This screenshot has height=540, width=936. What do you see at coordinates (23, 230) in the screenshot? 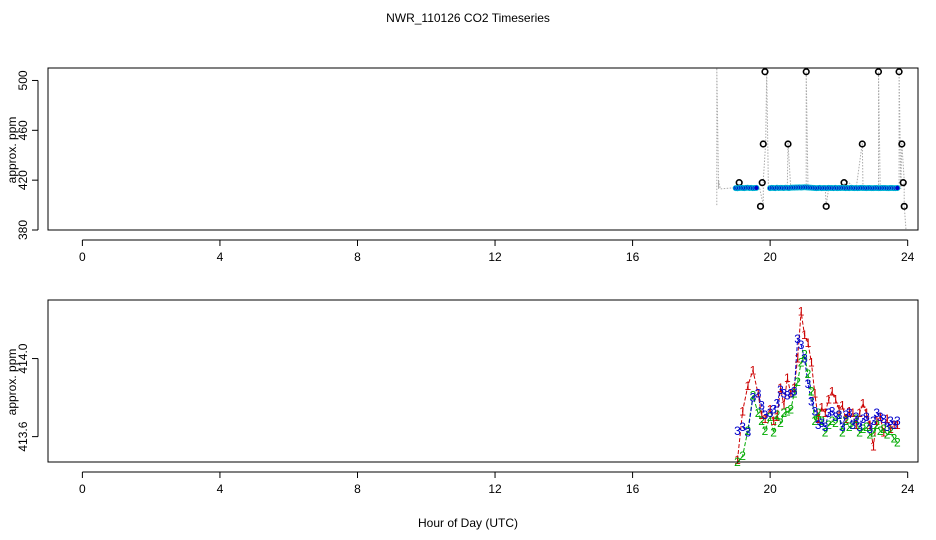
I see `top-y-tick-label: 380` at bounding box center [23, 230].